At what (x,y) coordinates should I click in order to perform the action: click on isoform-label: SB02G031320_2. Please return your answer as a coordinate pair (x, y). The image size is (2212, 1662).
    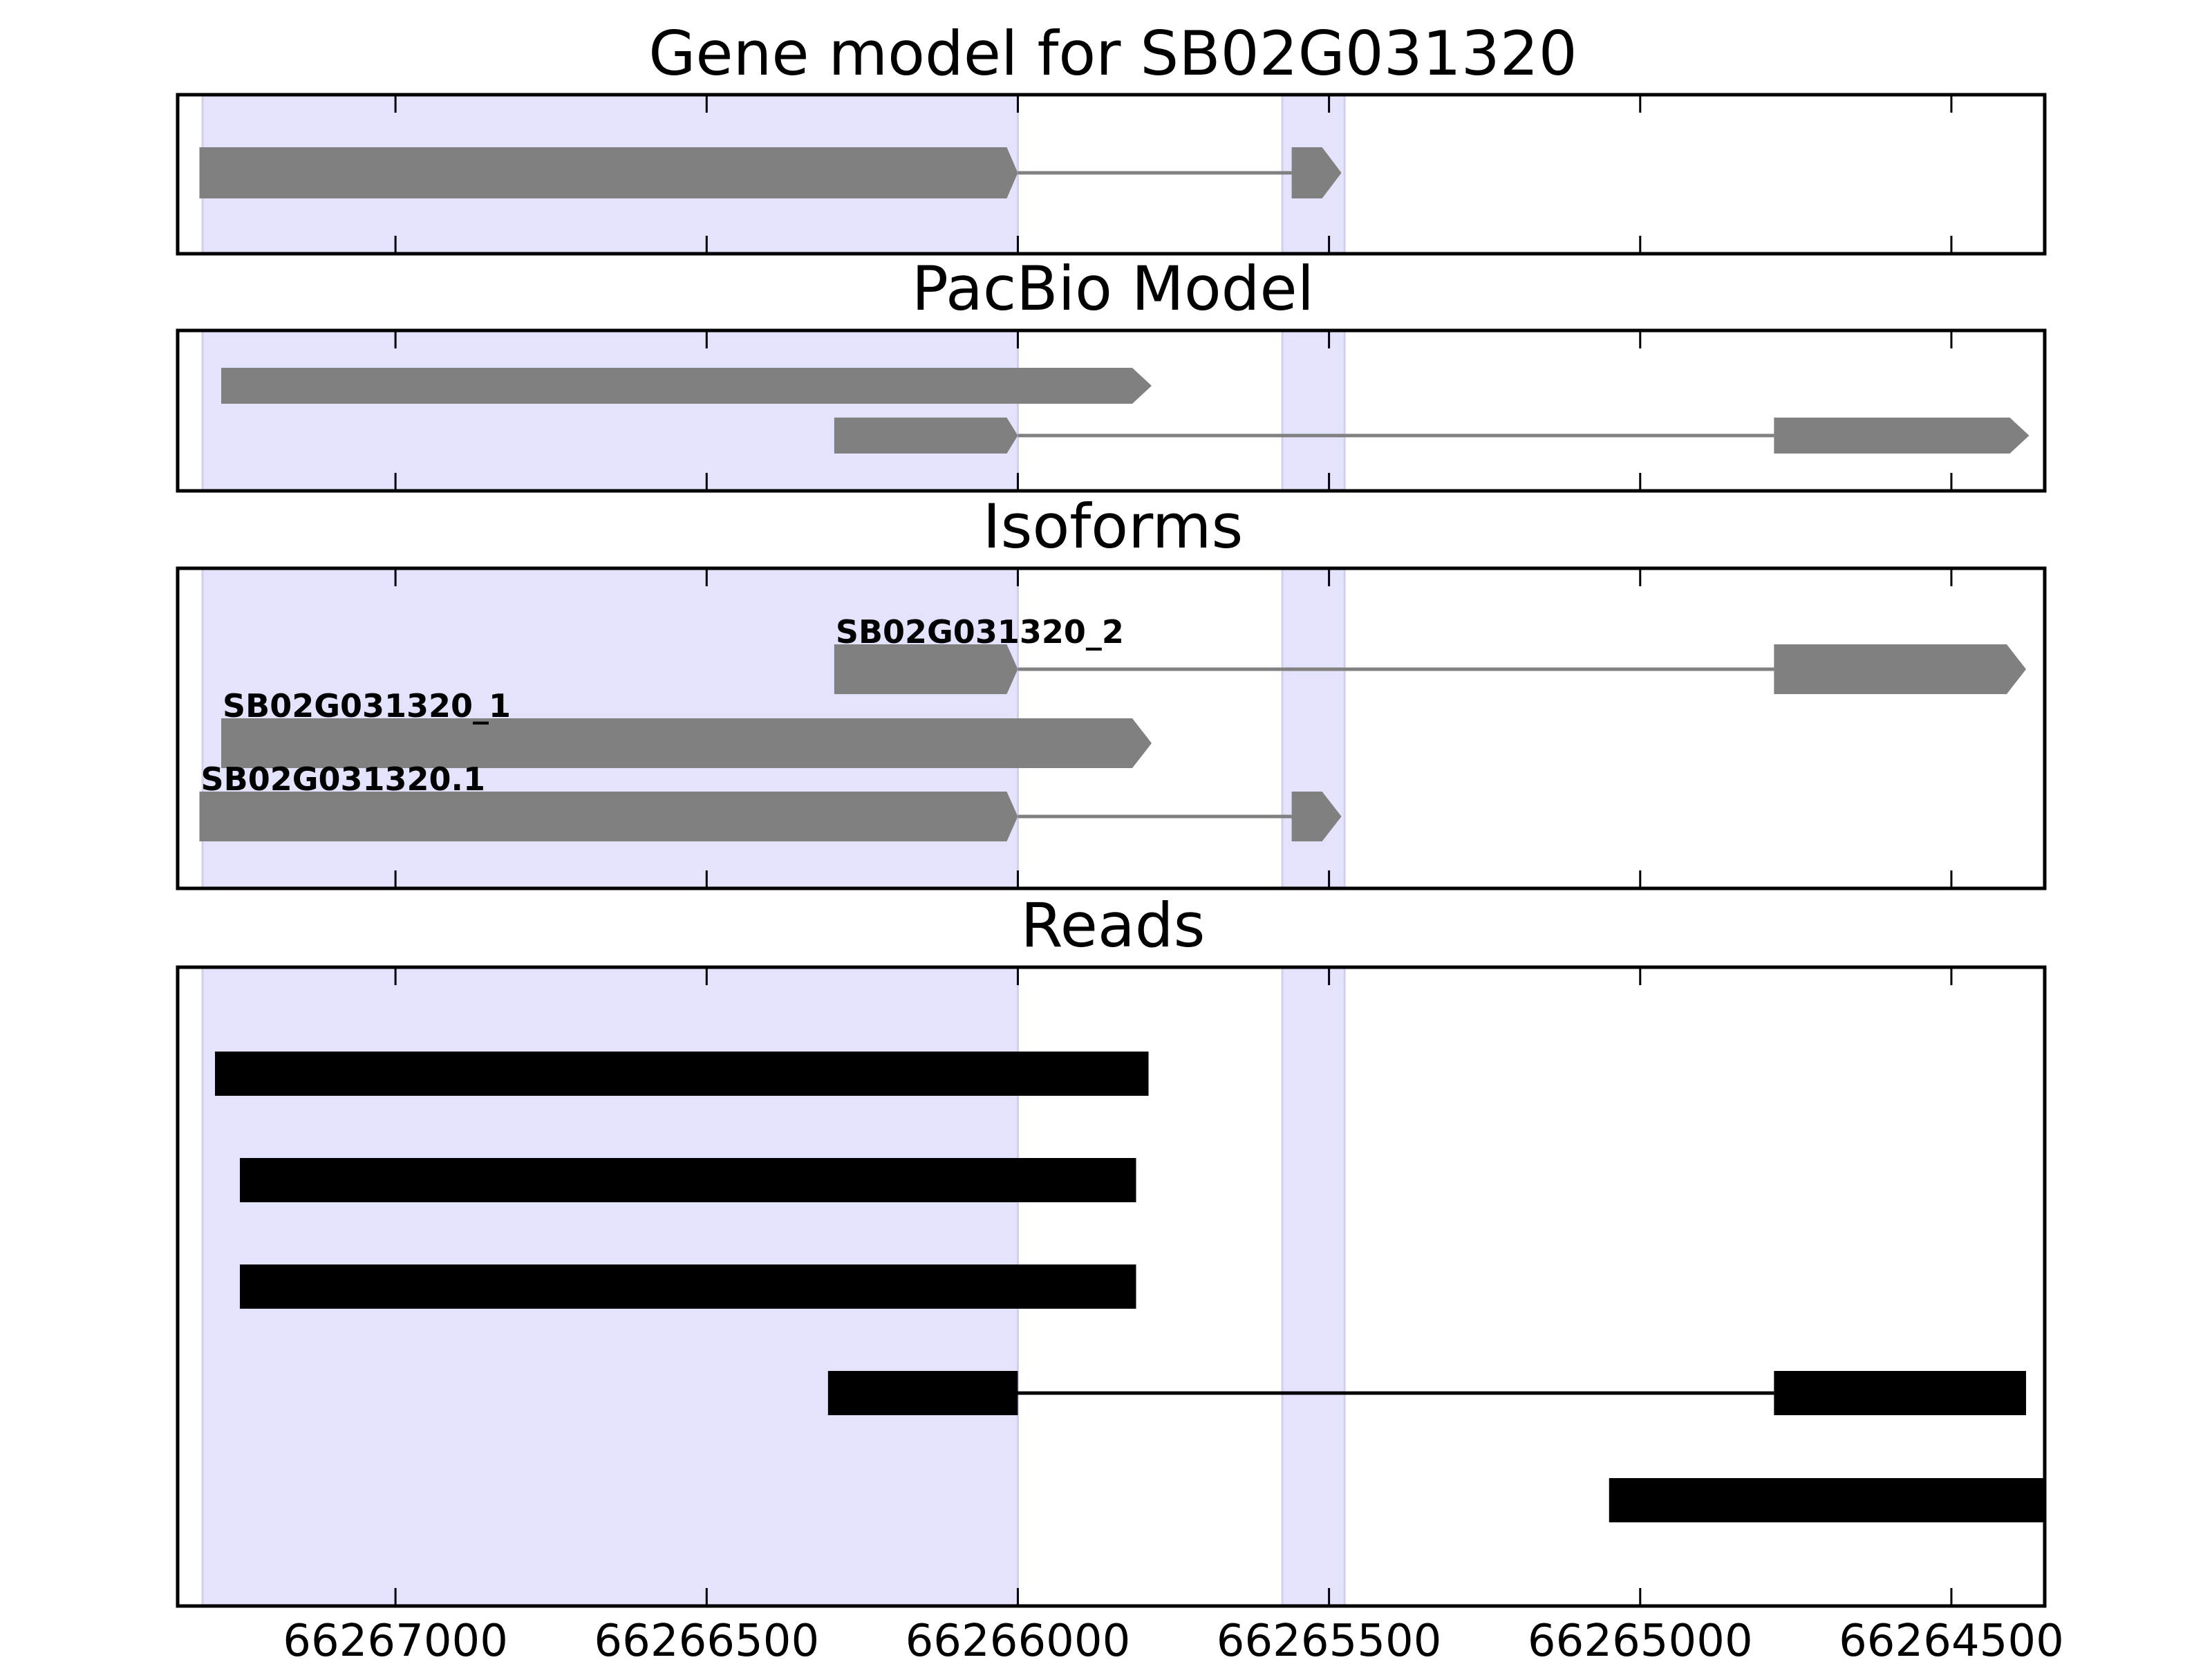
    Looking at the image, I should click on (980, 632).